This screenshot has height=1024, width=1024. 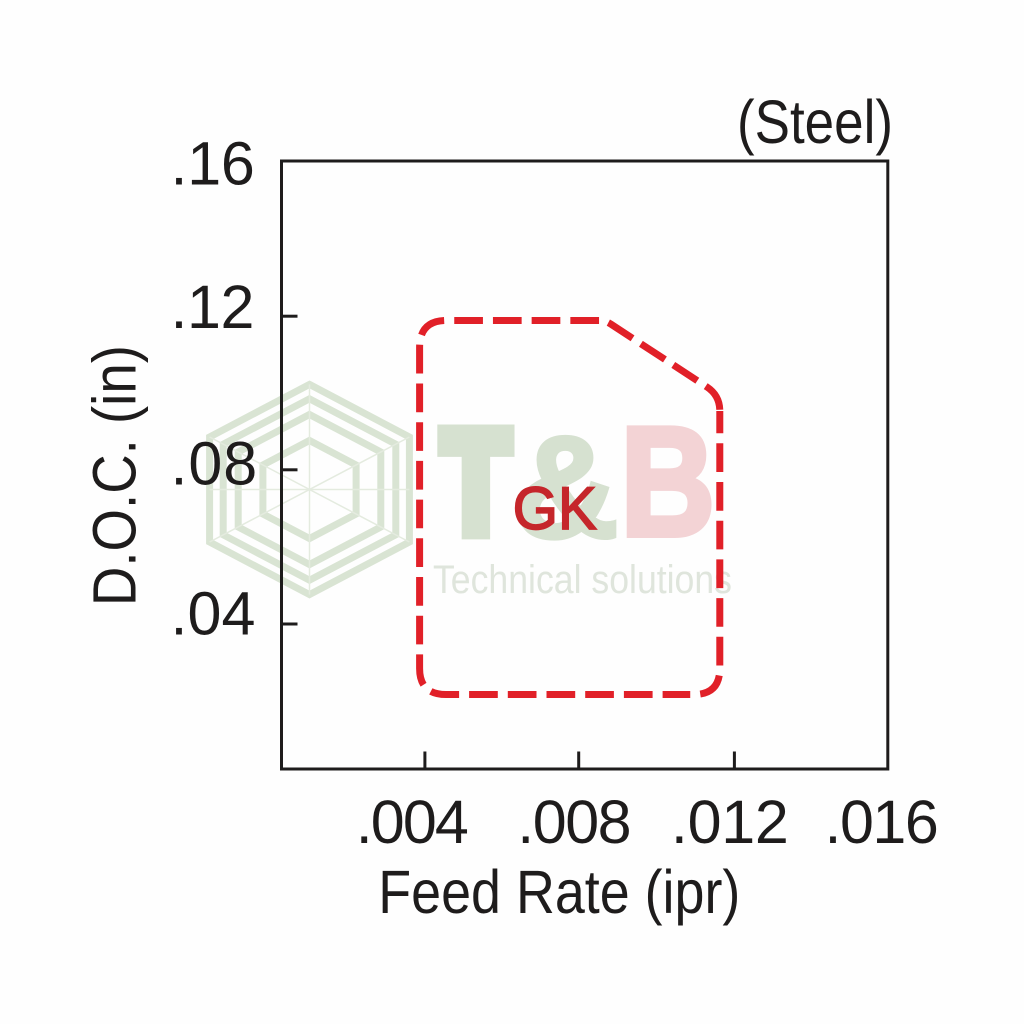 What do you see at coordinates (559, 892) in the screenshot?
I see `svg-text: Feed Rate (ipr)` at bounding box center [559, 892].